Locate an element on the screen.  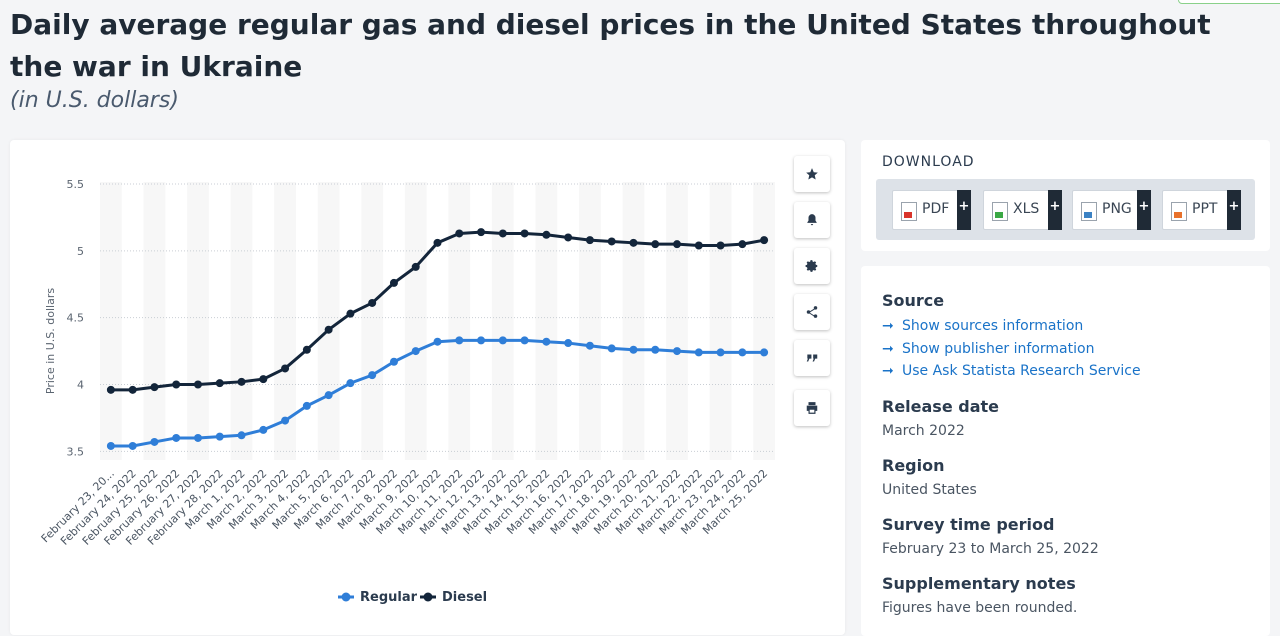
print-button is located at coordinates (812, 408).